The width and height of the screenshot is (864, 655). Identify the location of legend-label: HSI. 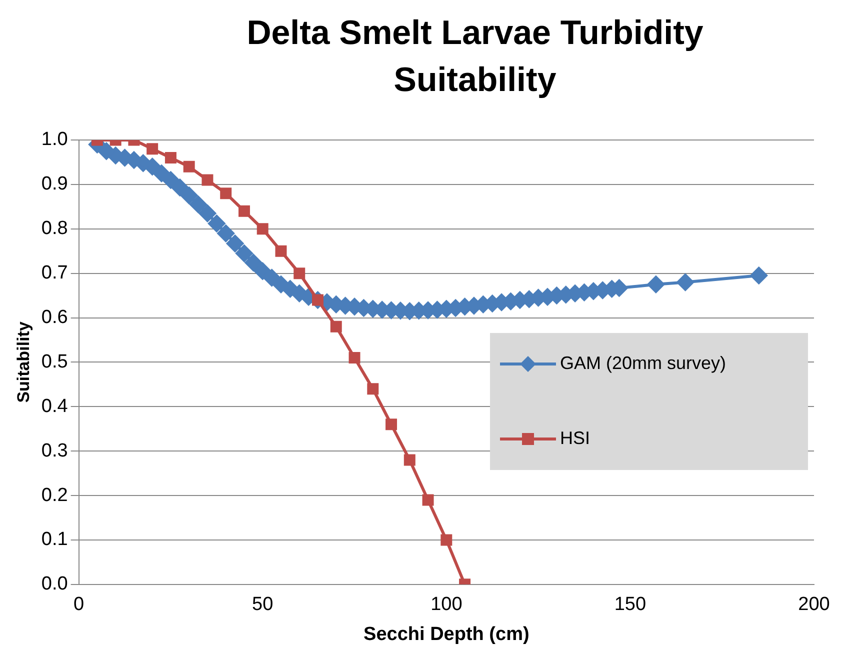
(575, 438).